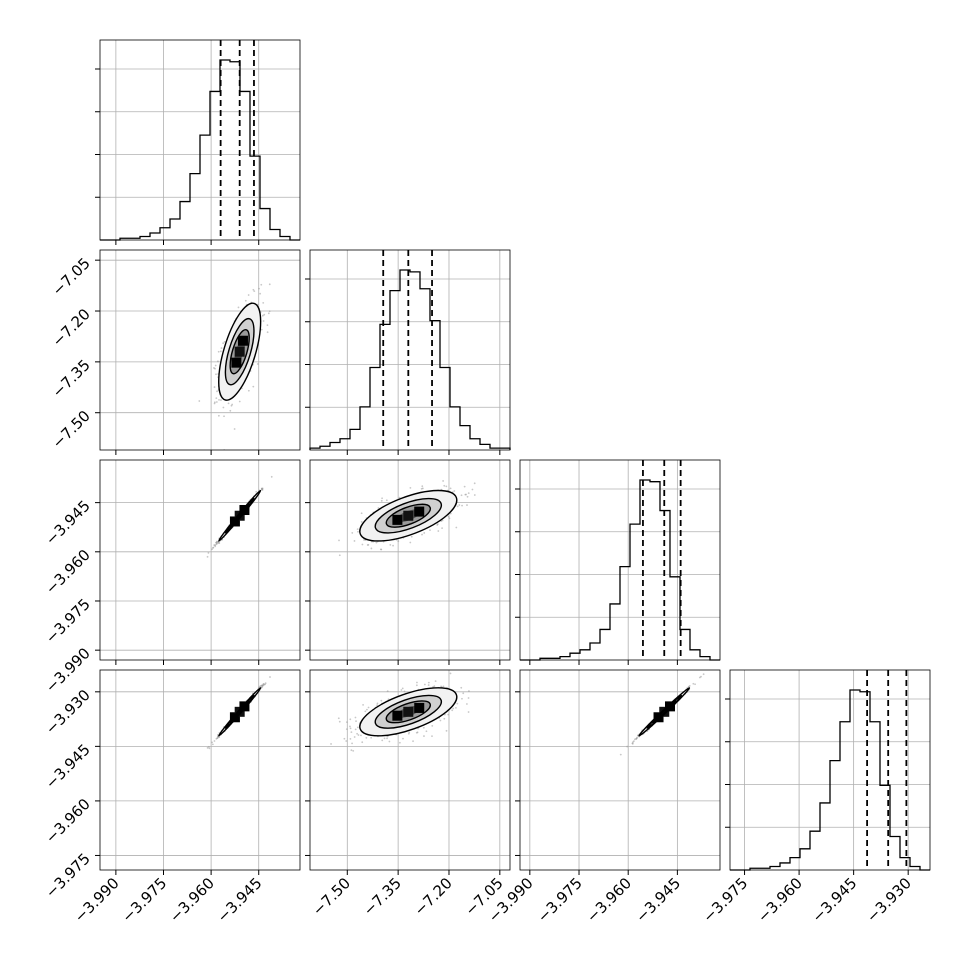 The image size is (970, 970). Describe the element at coordinates (331, 896) in the screenshot. I see `x-tick-label: −7.50` at that location.